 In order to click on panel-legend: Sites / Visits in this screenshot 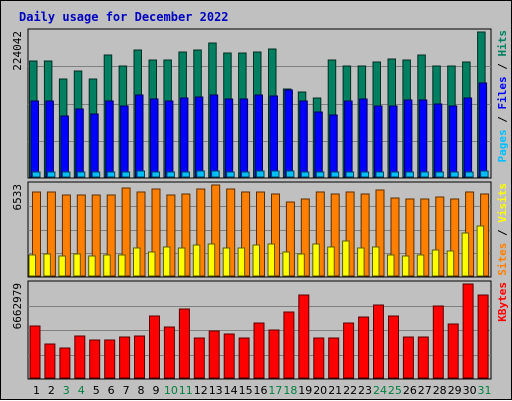, I will do `click(502, 229)`.